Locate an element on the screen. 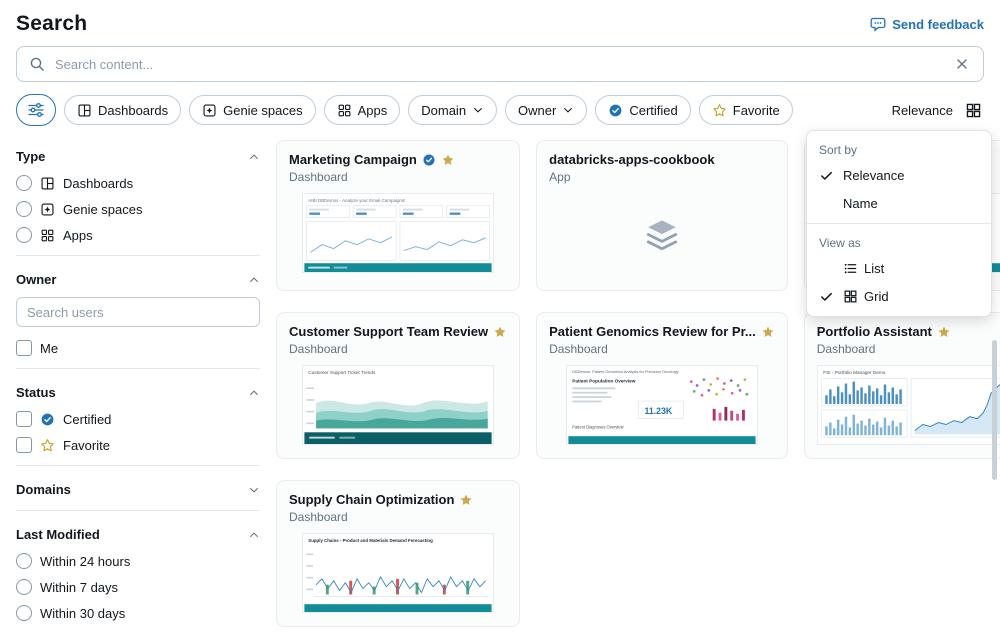 The height and width of the screenshot is (642, 1000). send-feedback-label: Send feedback is located at coordinates (938, 24).